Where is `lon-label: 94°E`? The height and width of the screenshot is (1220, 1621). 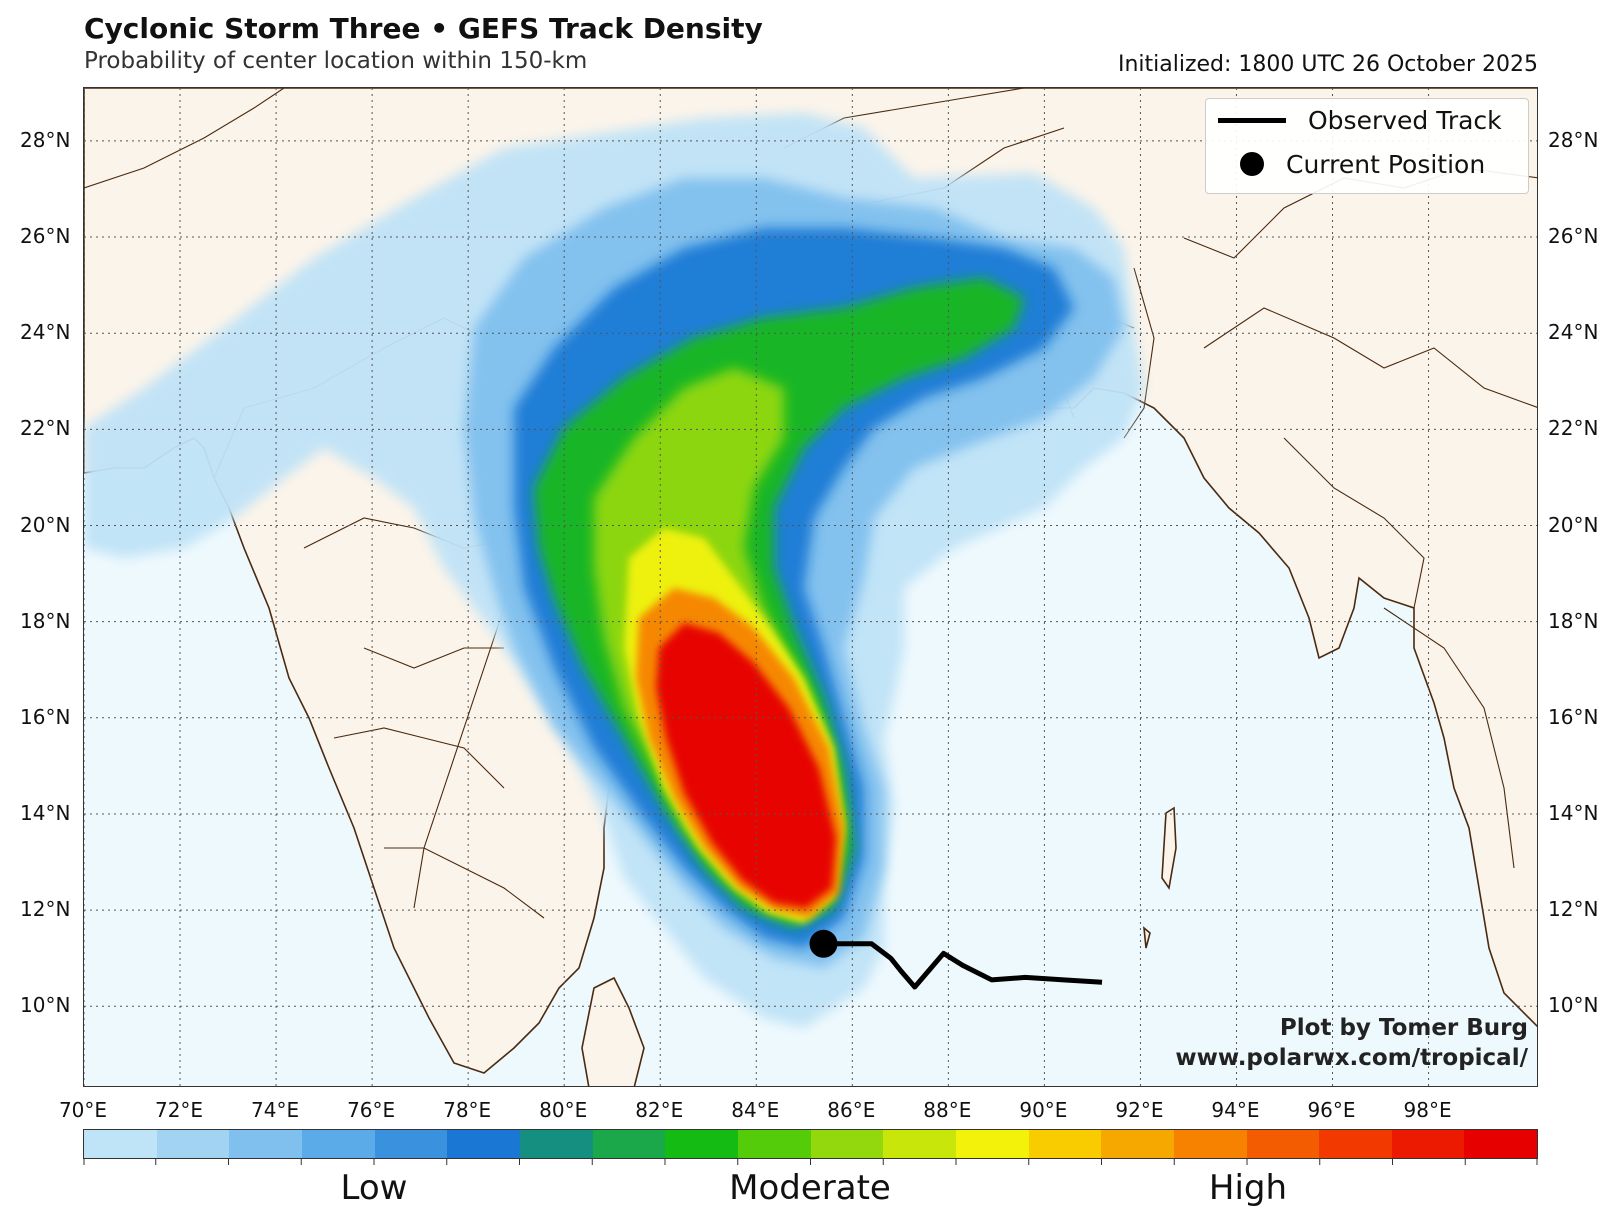 lon-label: 94°E is located at coordinates (1235, 1110).